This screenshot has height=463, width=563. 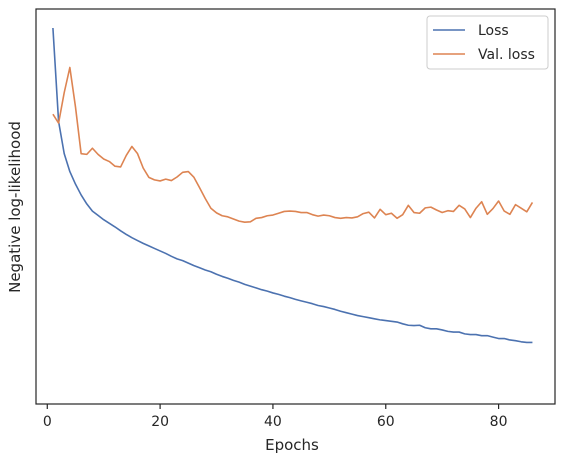 I want to click on x-tick-label: 60, so click(x=386, y=422).